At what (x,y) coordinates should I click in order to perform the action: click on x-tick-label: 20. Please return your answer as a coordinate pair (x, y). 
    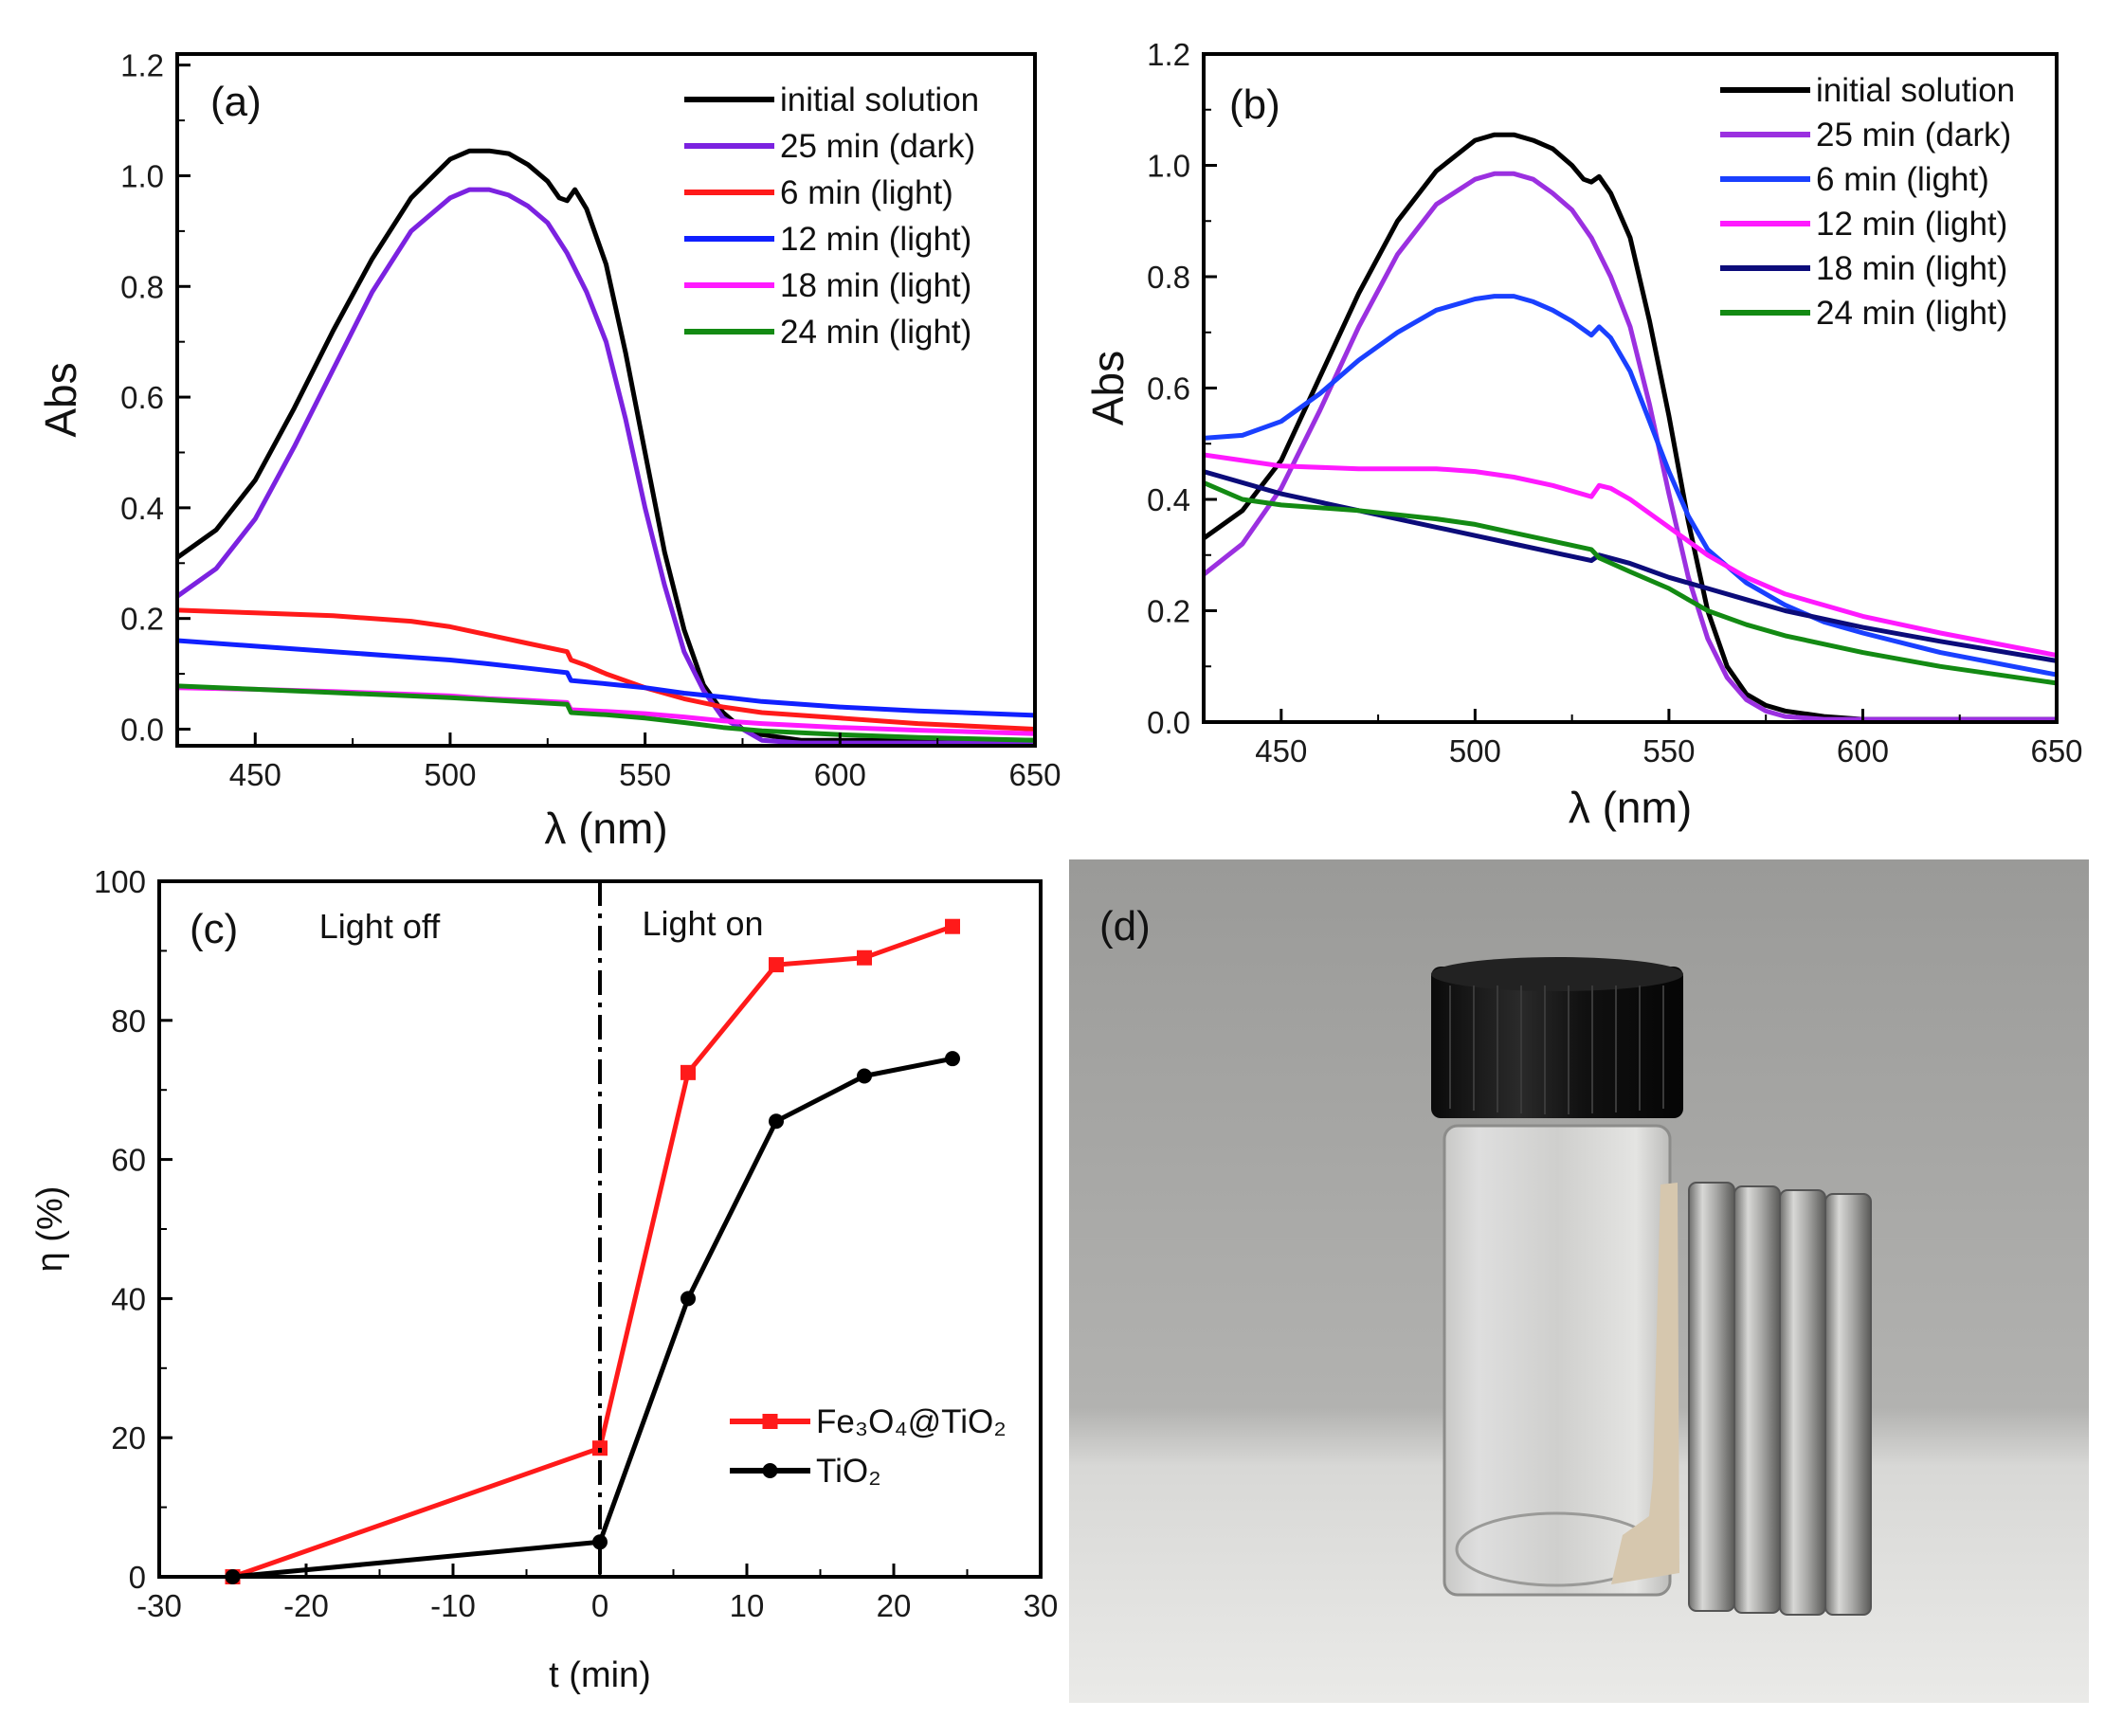
    Looking at the image, I should click on (894, 1605).